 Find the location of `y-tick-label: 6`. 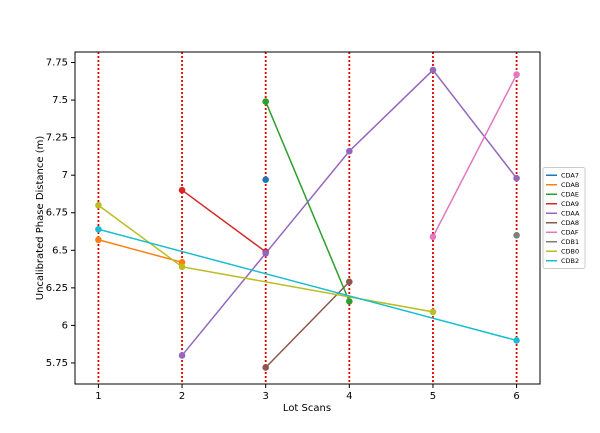

y-tick-label: 6 is located at coordinates (65, 325).